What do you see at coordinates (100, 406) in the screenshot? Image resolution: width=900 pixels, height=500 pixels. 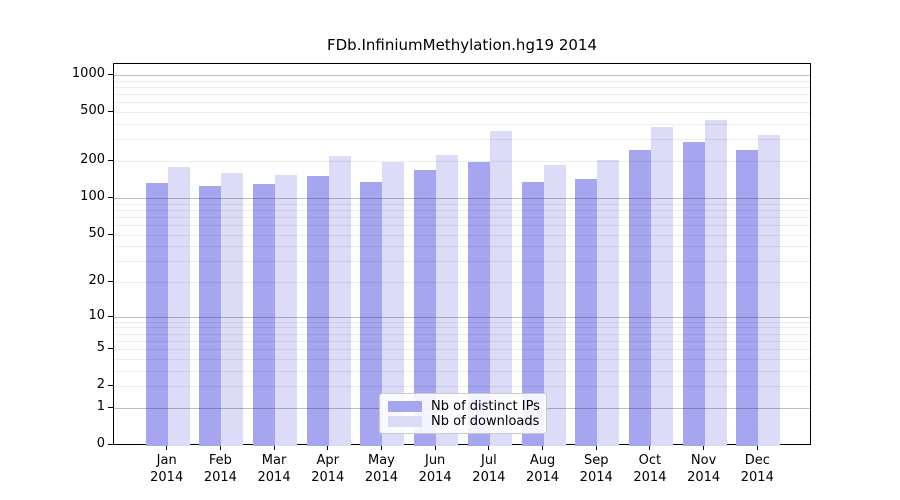 I see `y-tick-label-1: 1` at bounding box center [100, 406].